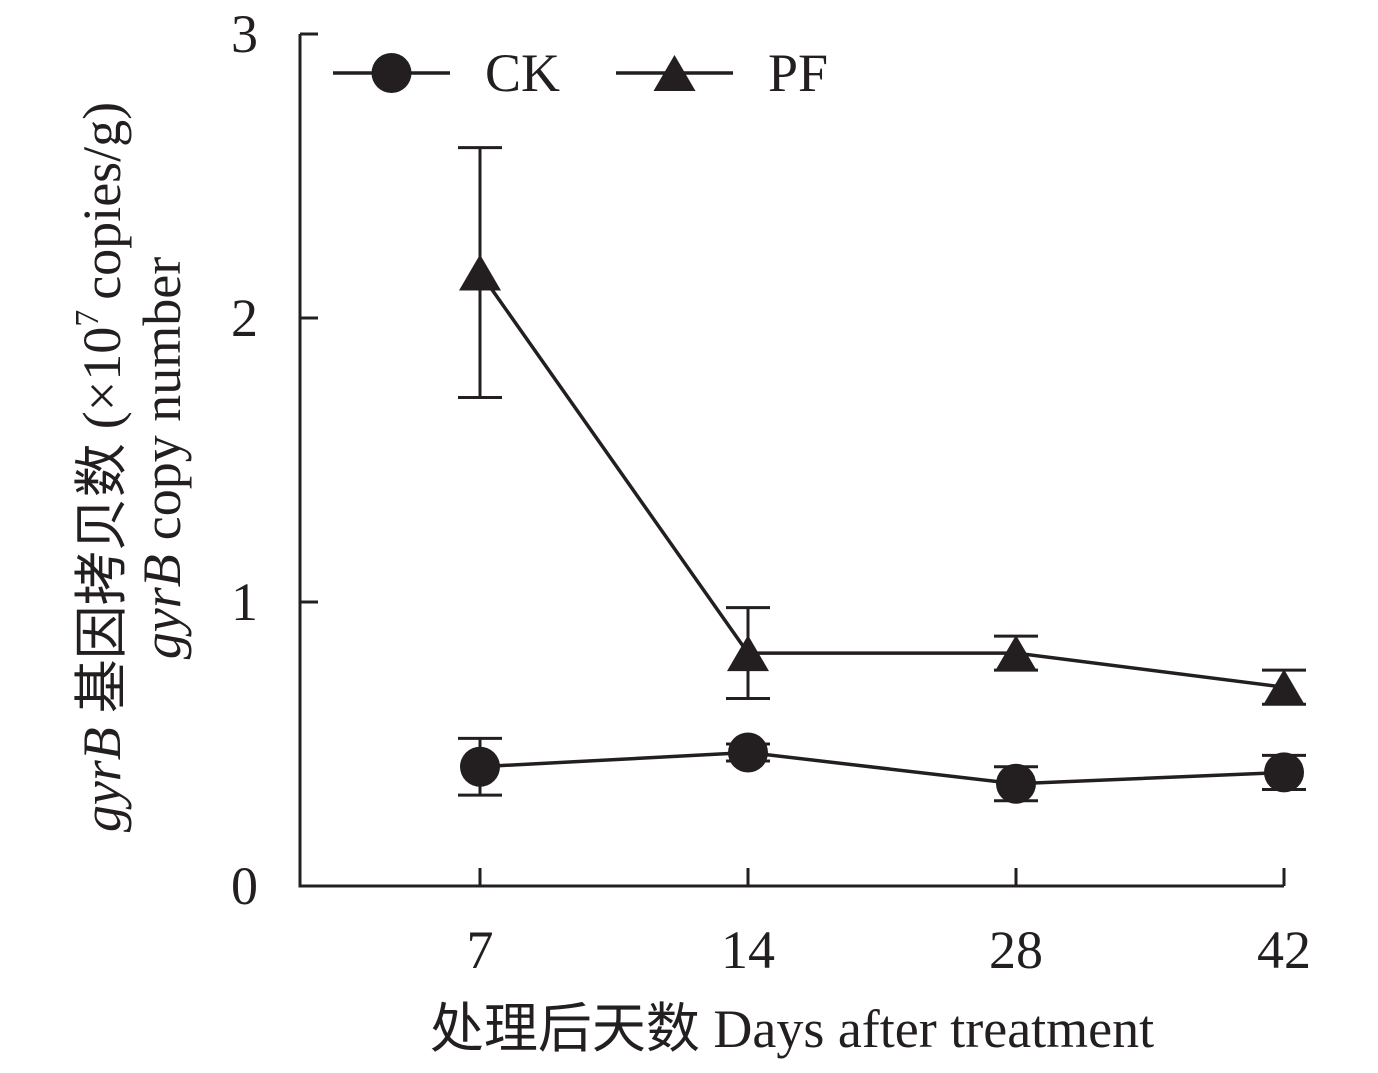  I want to click on x-tick-label-28: 28, so click(1016, 950).